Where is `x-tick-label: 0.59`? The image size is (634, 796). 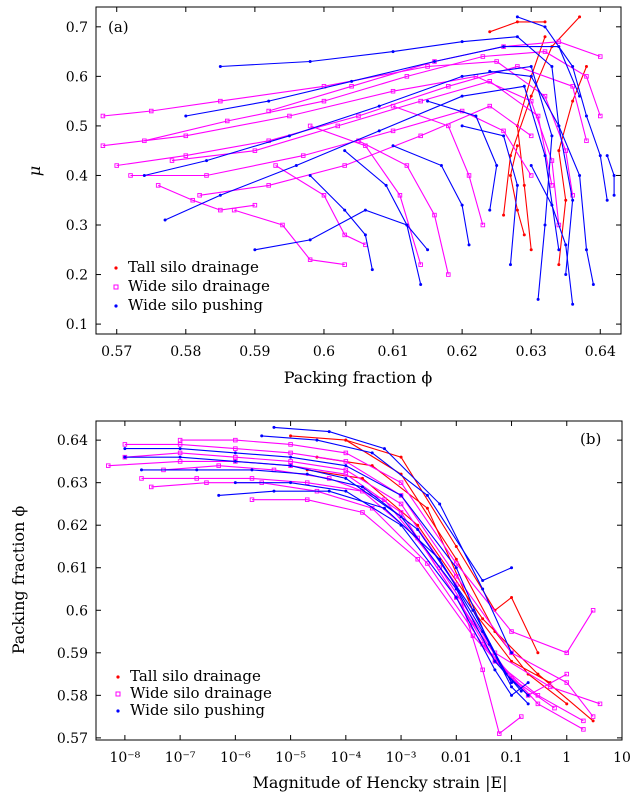
x-tick-label: 0.59 is located at coordinates (254, 352).